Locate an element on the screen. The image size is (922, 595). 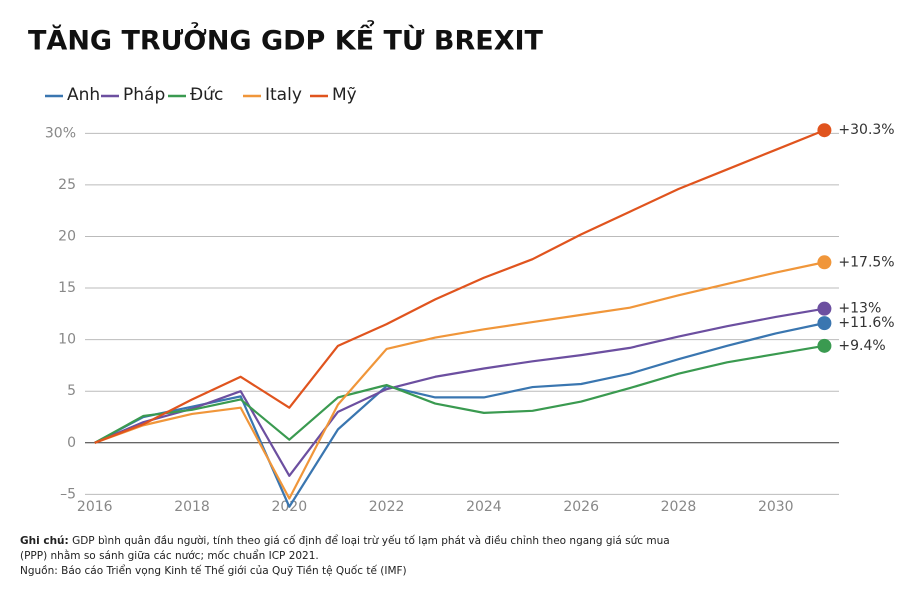
x-tick-label: 2026 is located at coordinates (581, 507).